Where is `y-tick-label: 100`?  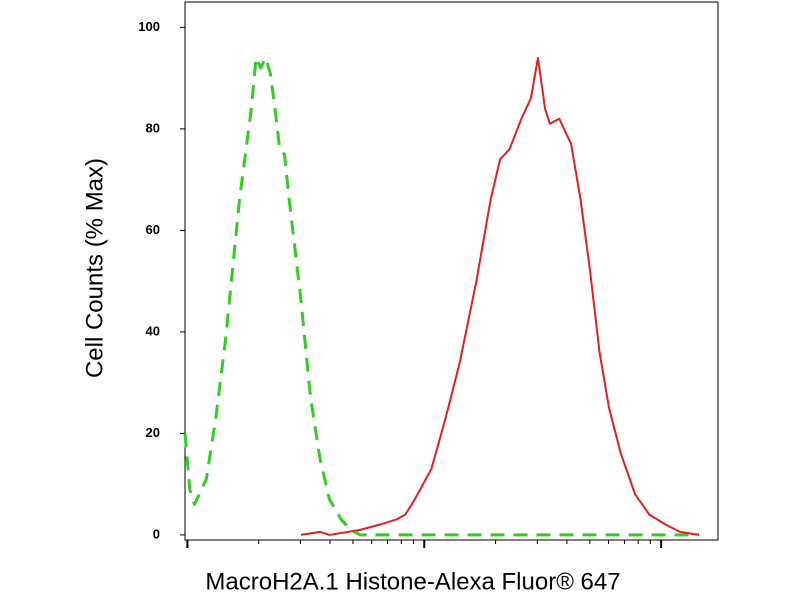 y-tick-label: 100 is located at coordinates (149, 26).